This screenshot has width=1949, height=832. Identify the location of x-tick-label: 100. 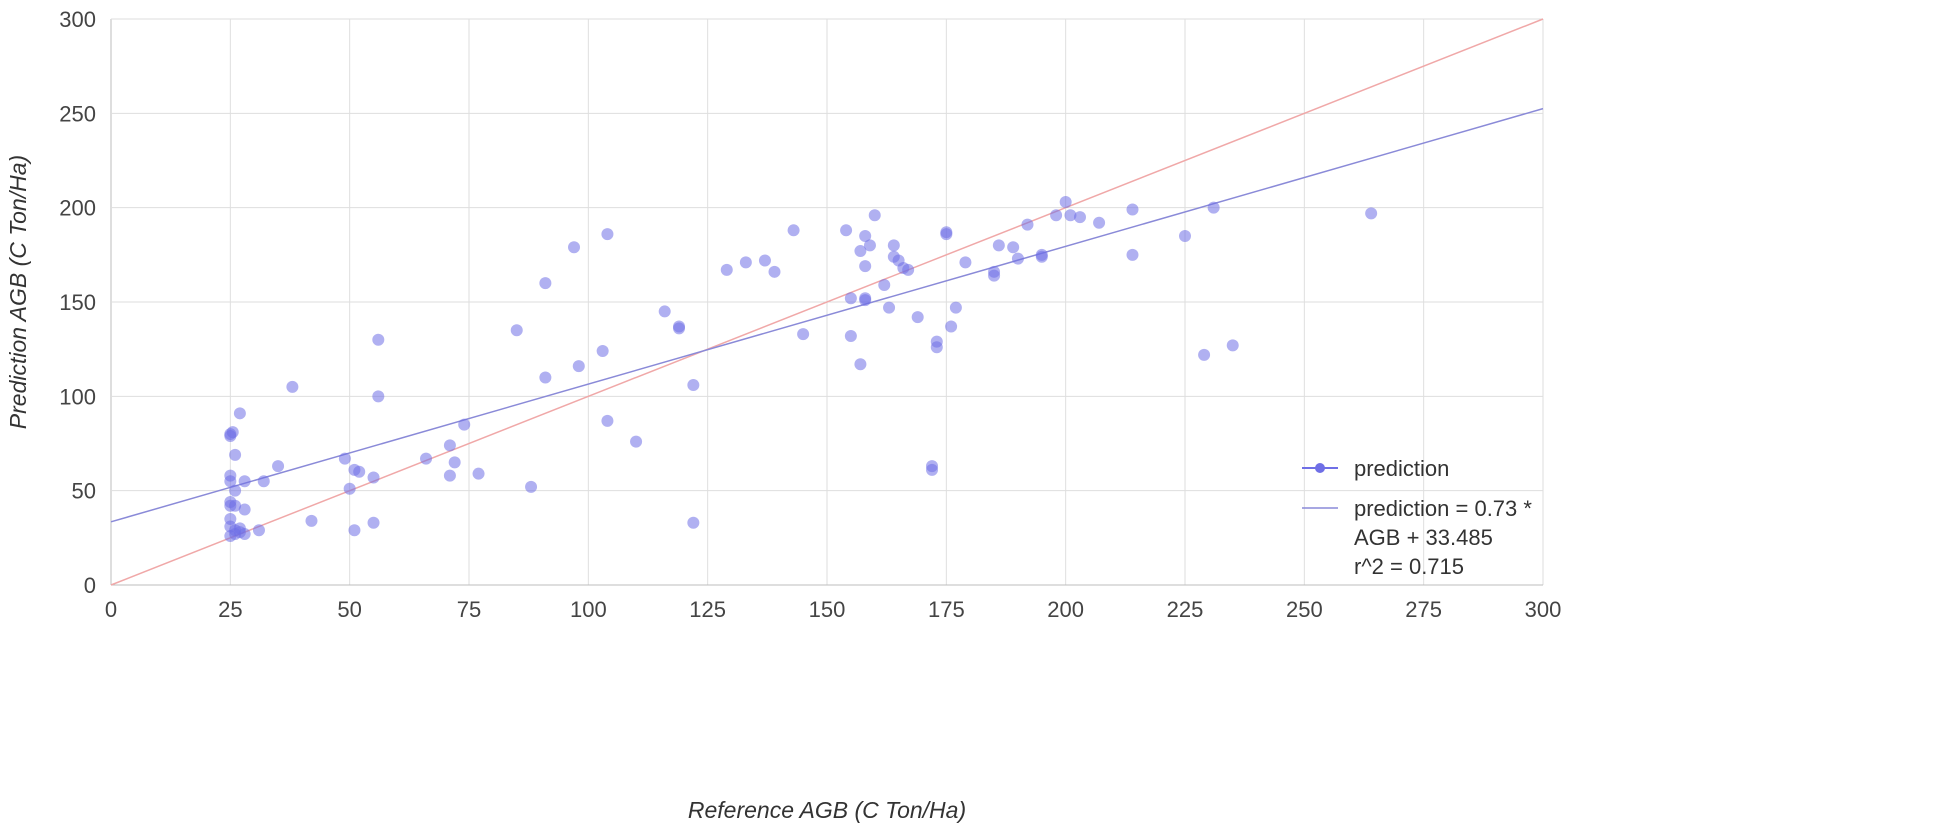
(588, 609).